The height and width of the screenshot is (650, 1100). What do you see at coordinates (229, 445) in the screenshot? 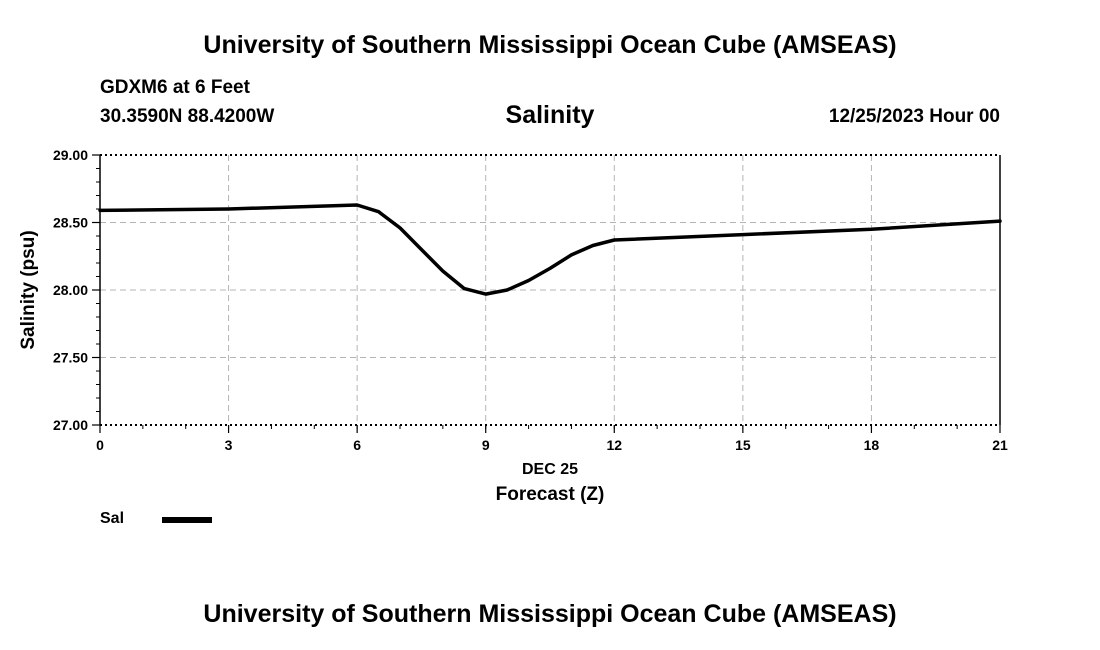
I see `x-tick-label: 3` at bounding box center [229, 445].